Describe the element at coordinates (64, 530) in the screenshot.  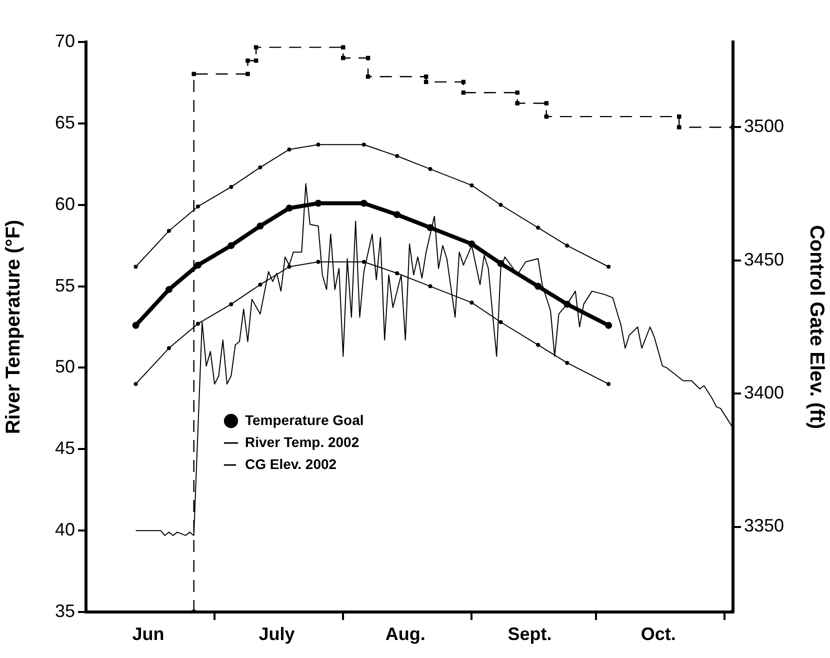
I see `y-tick-label: 40` at that location.